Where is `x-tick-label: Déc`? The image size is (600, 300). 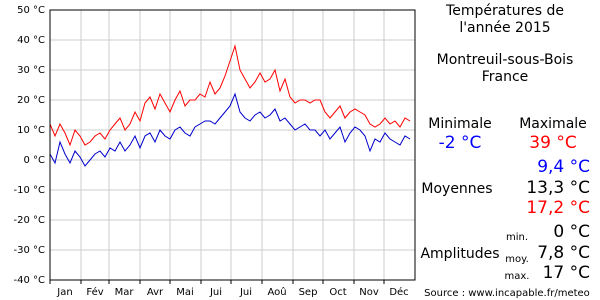 x-tick-label: Déc is located at coordinates (398, 292).